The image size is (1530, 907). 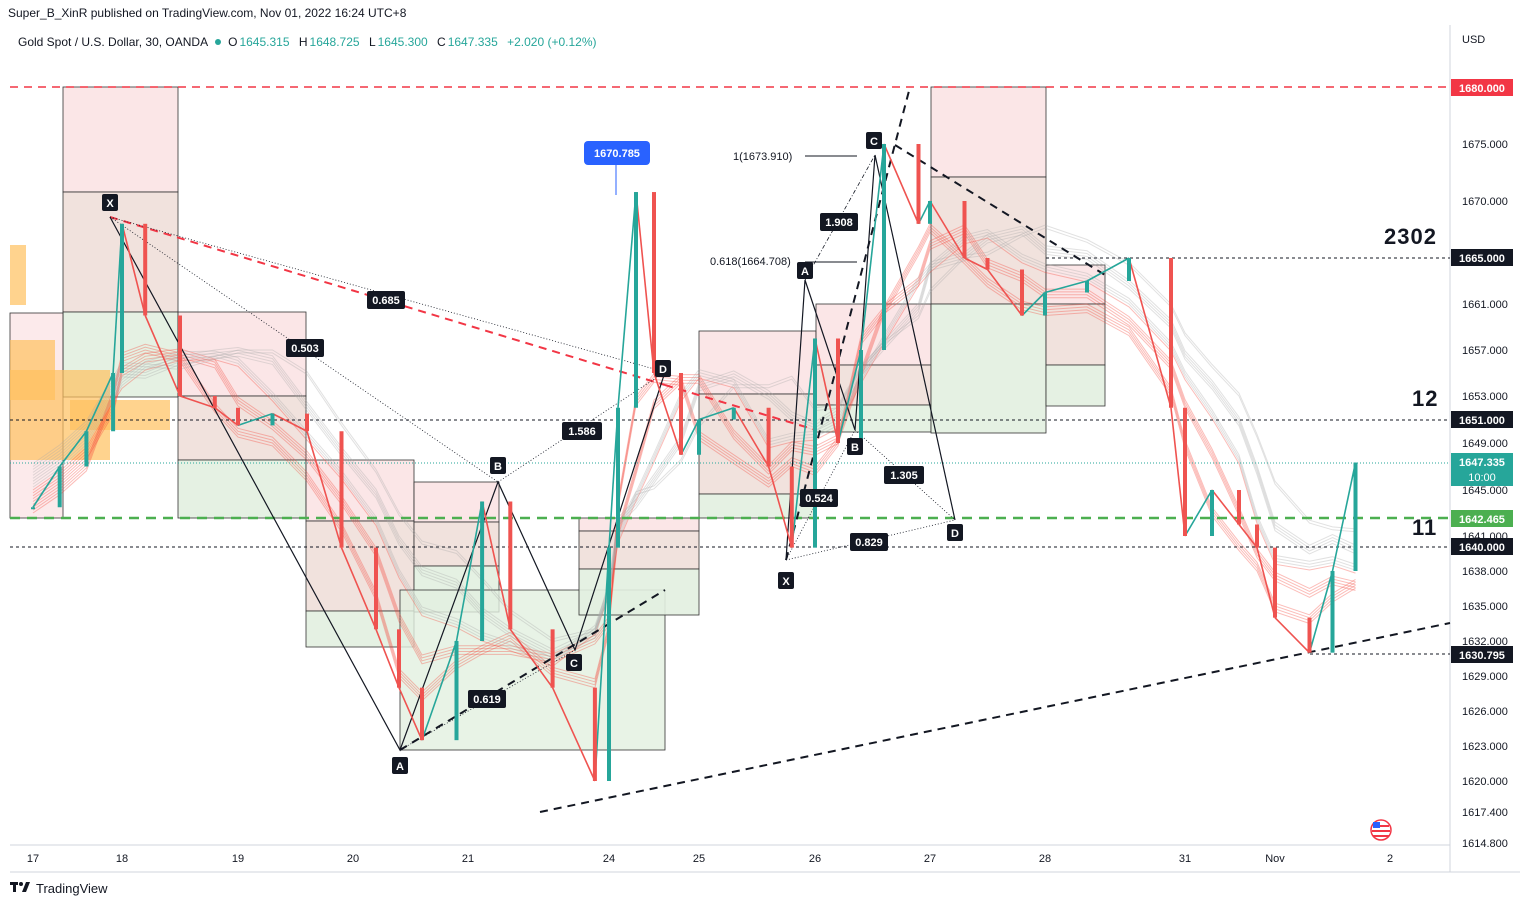 What do you see at coordinates (710, 859) in the screenshot?
I see `time-axis: 17 18 19 20 21 24 25 26 27 28 31 Nov 2` at bounding box center [710, 859].